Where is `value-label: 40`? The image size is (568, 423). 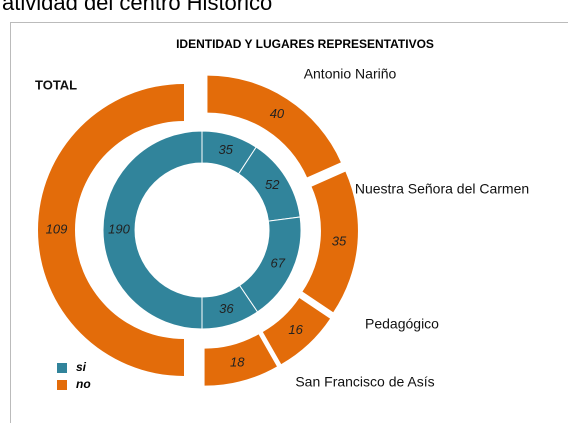 value-label: 40 is located at coordinates (277, 113).